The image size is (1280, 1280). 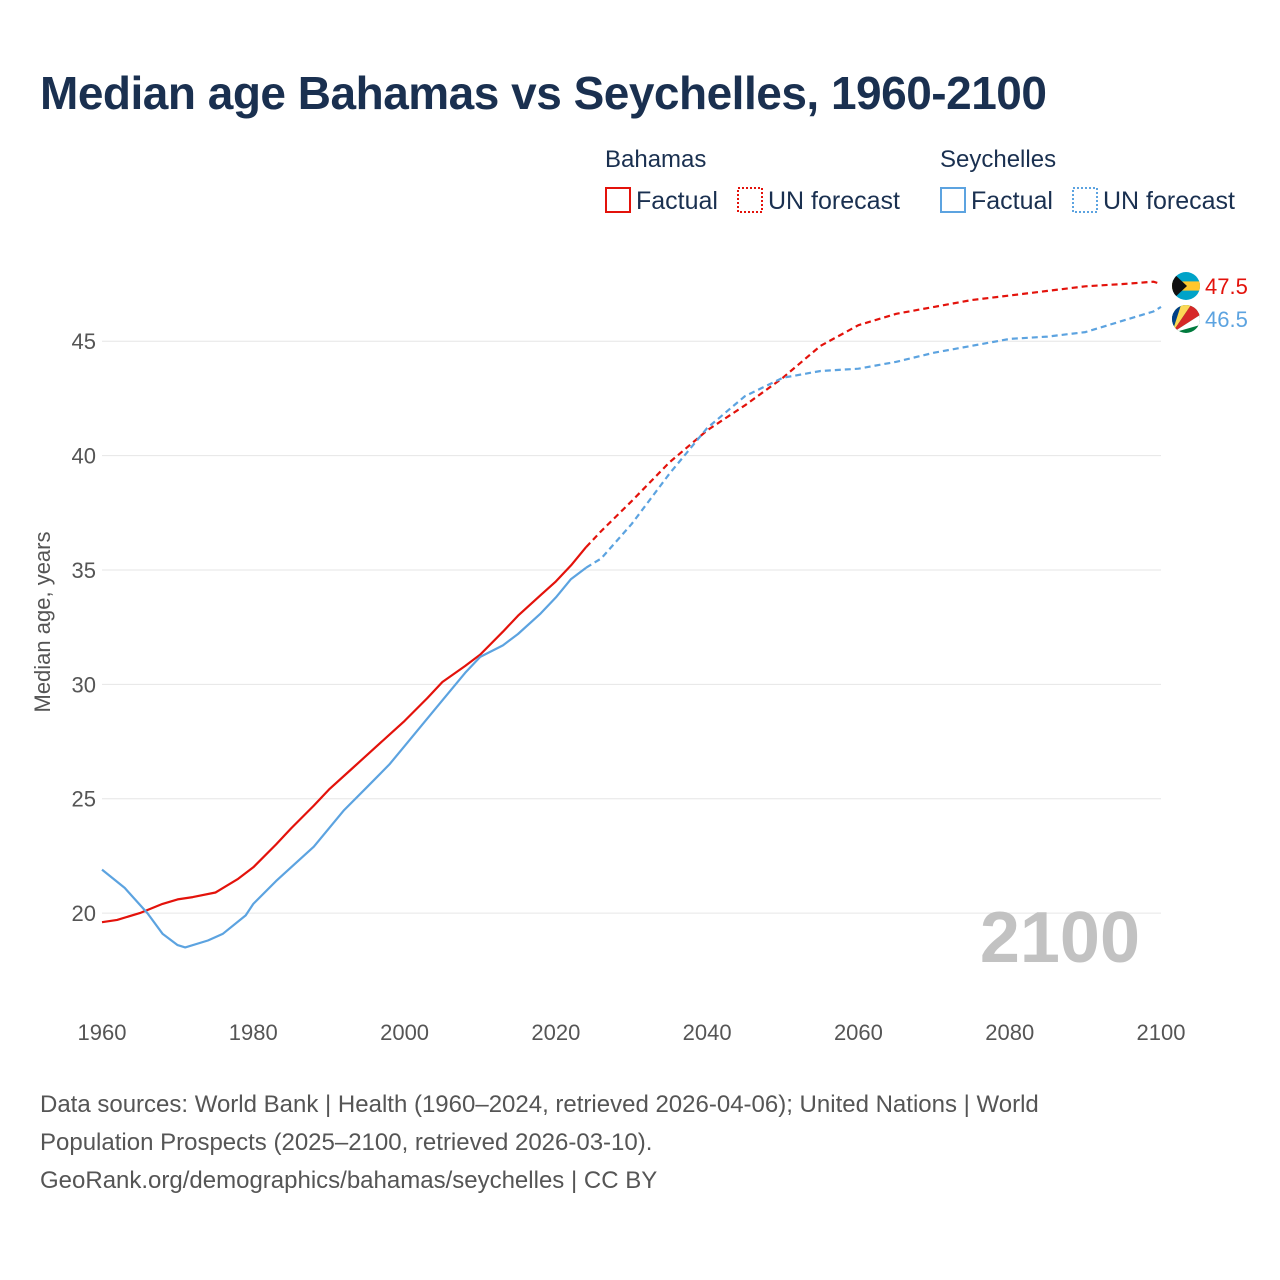 I want to click on seychelles-flag-icon, so click(x=1186, y=319).